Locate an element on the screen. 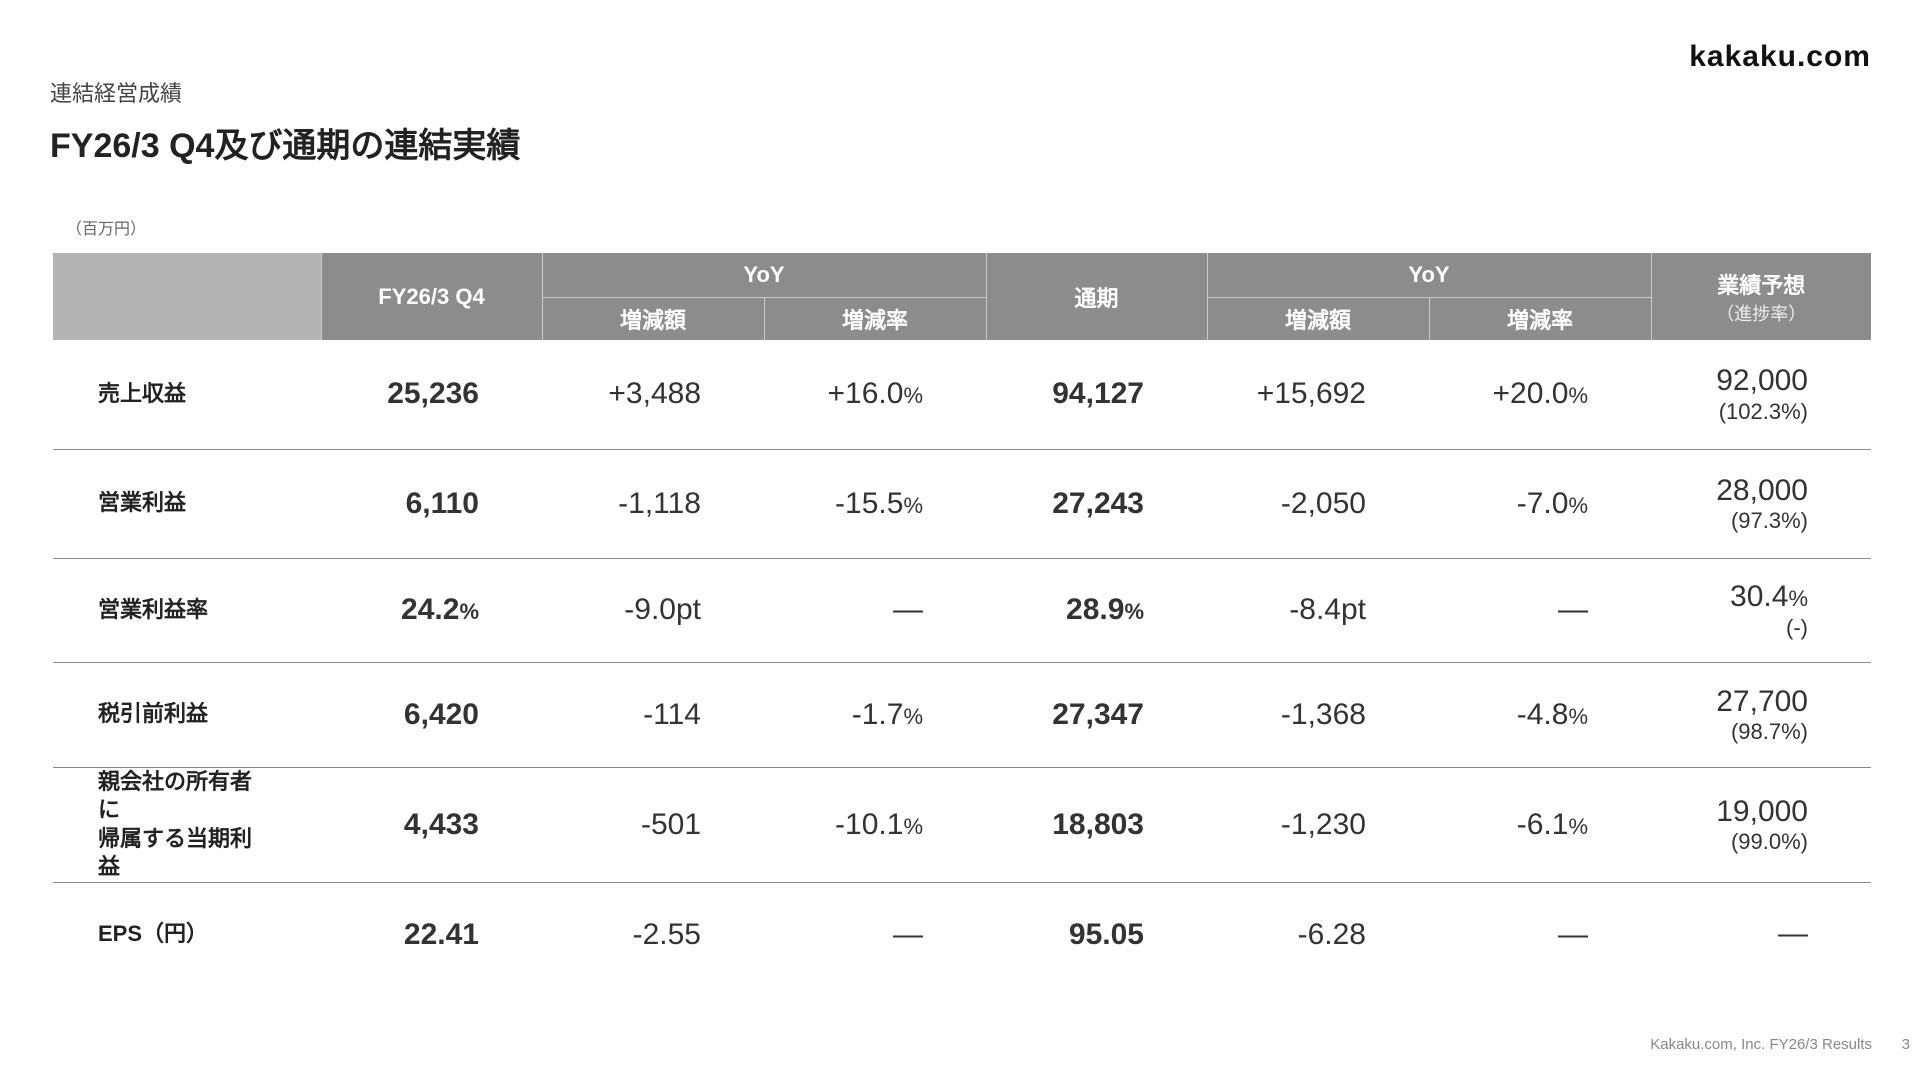 This screenshot has height=1080, width=1920. value-cell: +3,488 is located at coordinates (653, 395).